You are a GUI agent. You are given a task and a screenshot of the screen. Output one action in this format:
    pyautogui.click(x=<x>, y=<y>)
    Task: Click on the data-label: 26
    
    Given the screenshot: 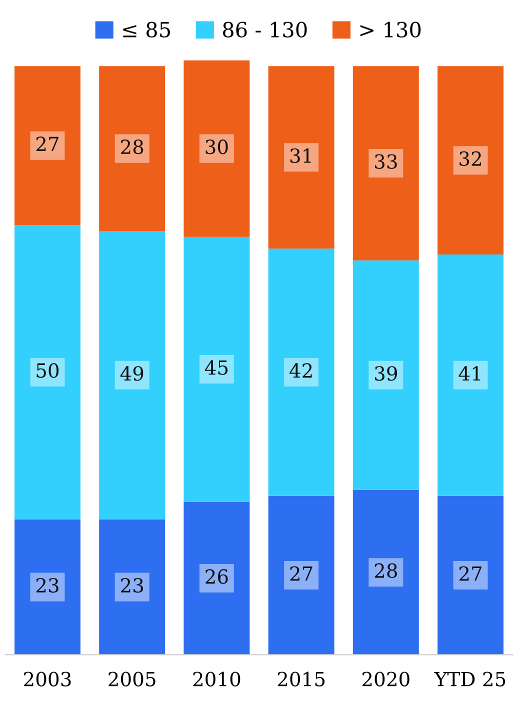 What is the action you would take?
    pyautogui.click(x=217, y=576)
    